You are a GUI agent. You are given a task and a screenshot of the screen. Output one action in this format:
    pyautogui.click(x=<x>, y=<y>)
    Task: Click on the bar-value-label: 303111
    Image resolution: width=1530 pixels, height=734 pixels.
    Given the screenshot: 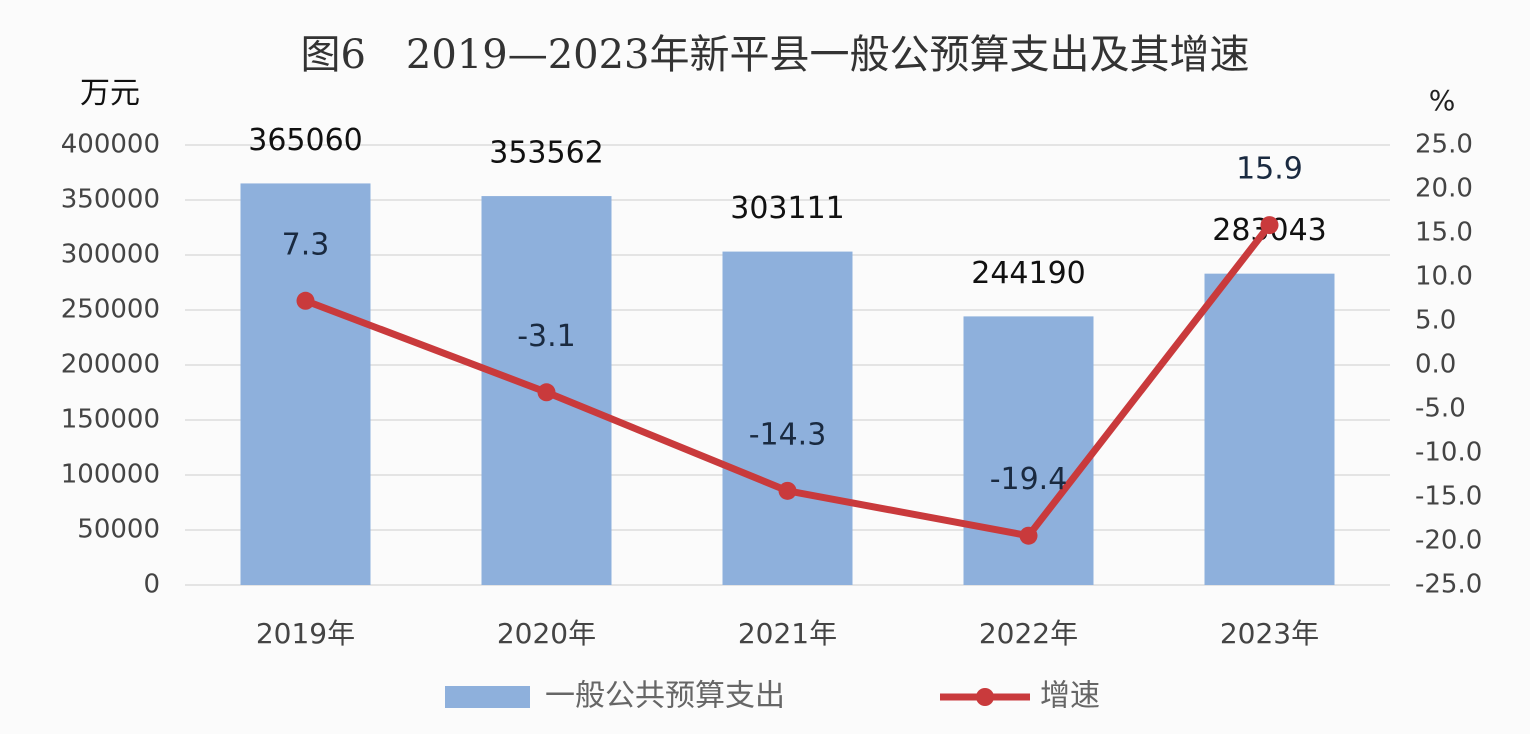 What is the action you would take?
    pyautogui.click(x=787, y=208)
    